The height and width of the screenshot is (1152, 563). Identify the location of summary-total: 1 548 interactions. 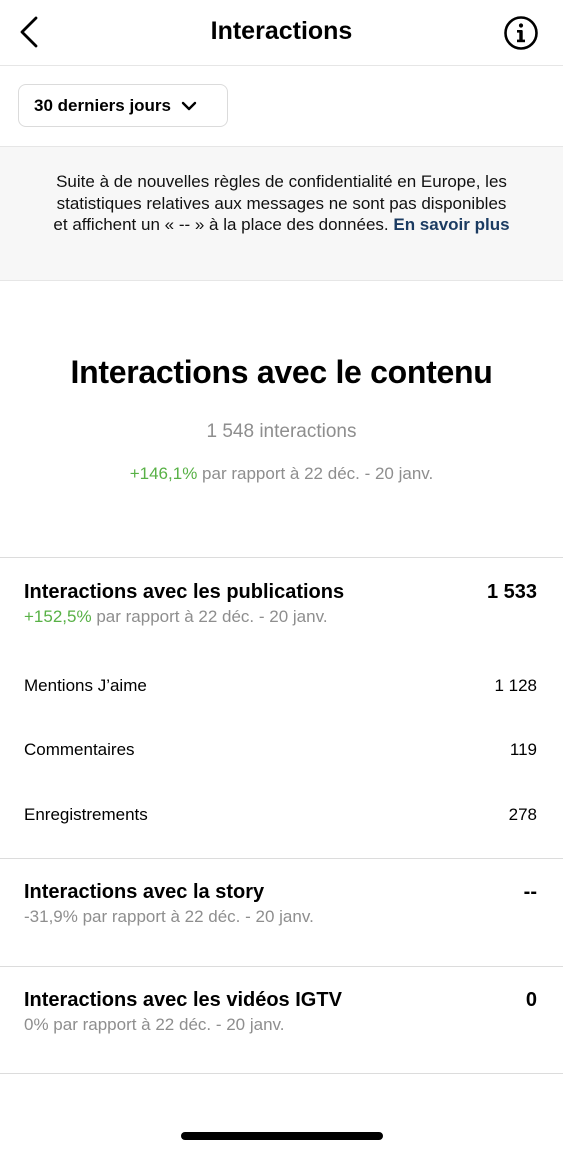
(281, 431).